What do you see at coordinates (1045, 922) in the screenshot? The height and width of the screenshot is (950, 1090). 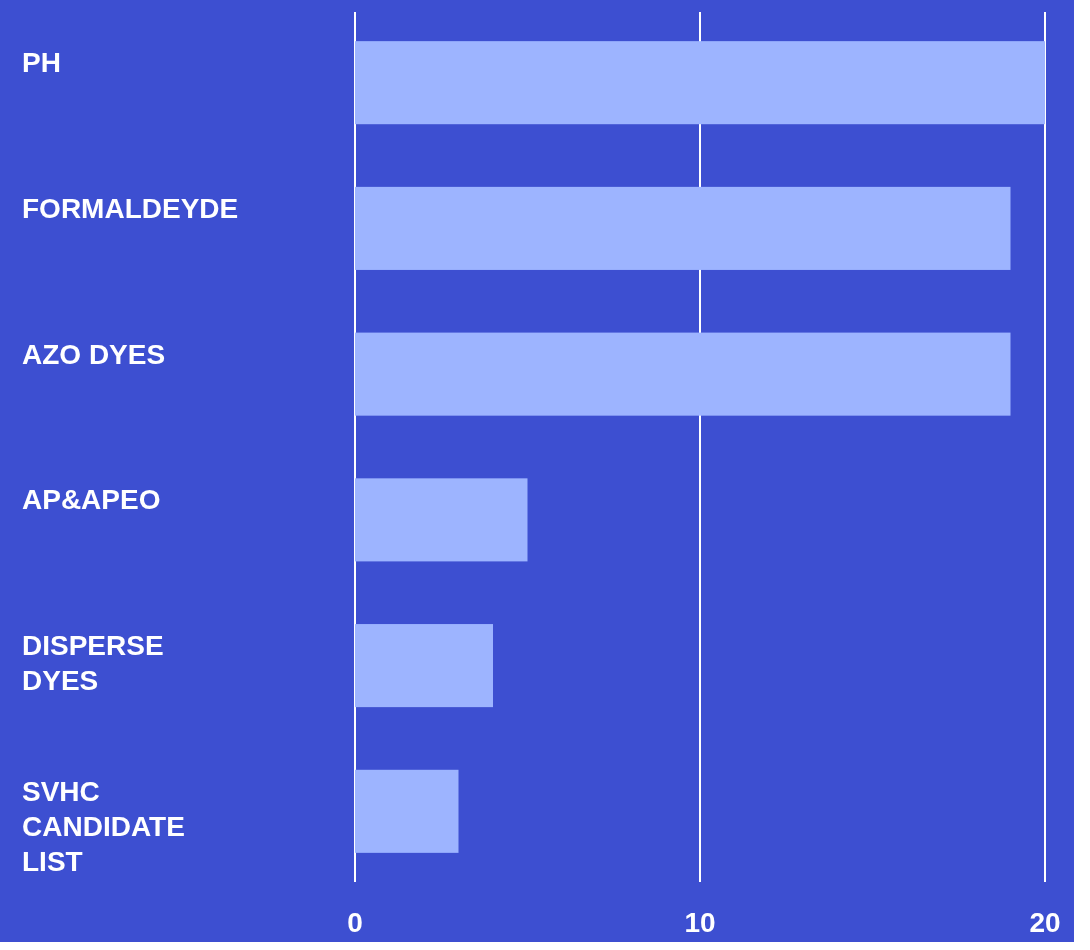 I see `x-tick-label: 20` at bounding box center [1045, 922].